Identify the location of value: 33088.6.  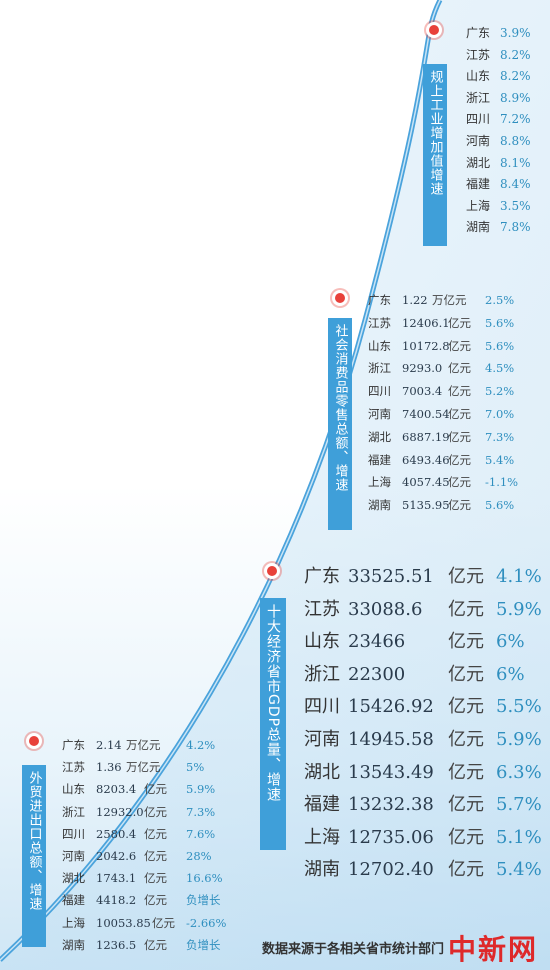
(385, 609).